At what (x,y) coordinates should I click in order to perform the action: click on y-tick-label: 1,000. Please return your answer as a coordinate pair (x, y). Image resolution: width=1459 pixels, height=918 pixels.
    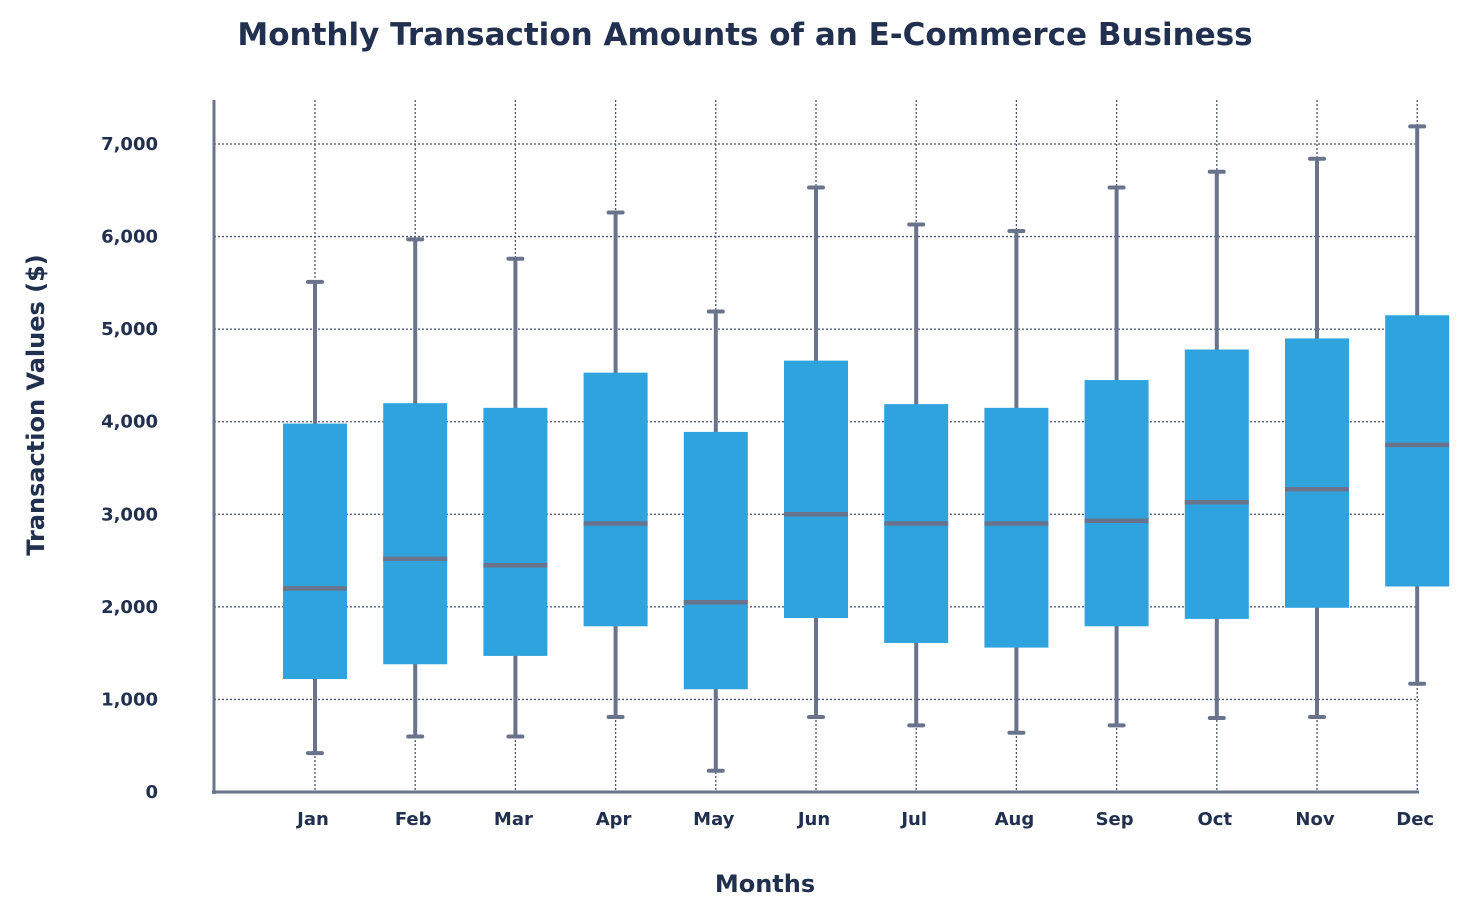
    Looking at the image, I should click on (129, 699).